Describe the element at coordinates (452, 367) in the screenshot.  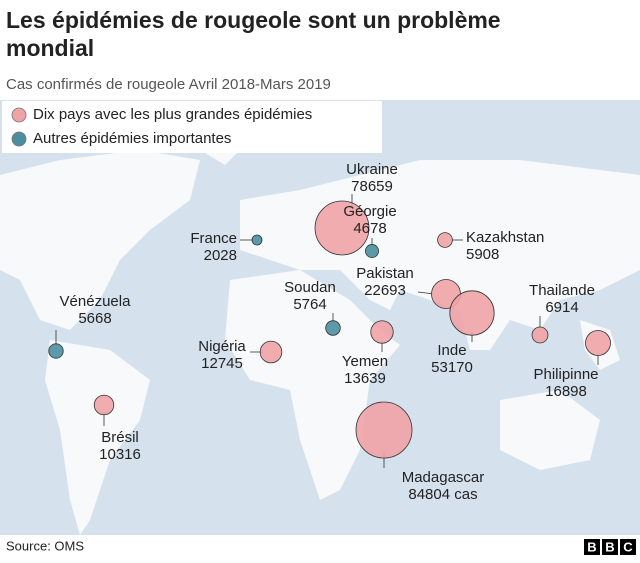
I see `case-count: 53170` at that location.